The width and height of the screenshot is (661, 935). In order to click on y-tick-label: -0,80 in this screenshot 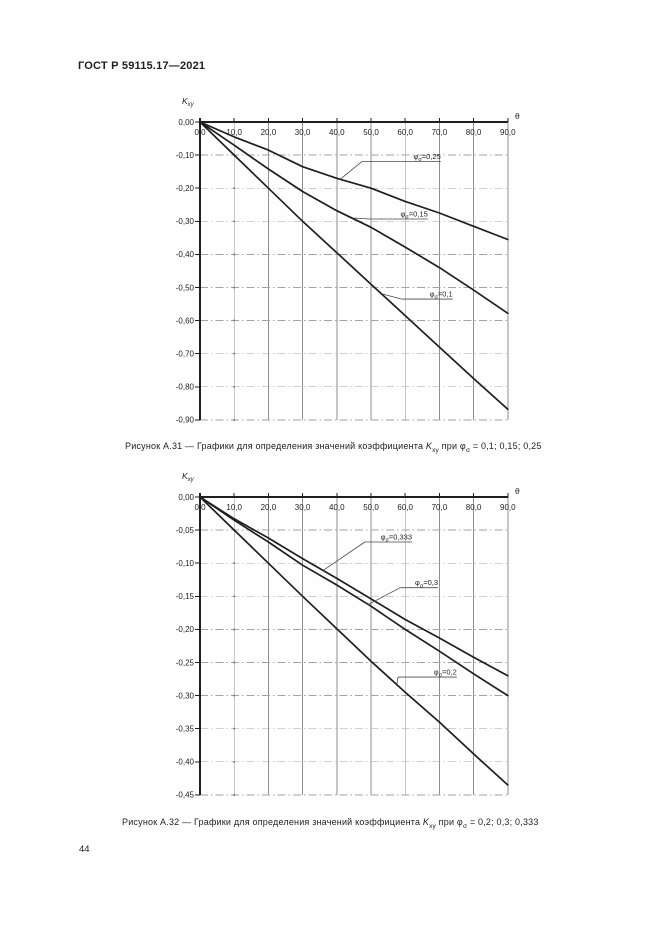, I will do `click(185, 387)`.